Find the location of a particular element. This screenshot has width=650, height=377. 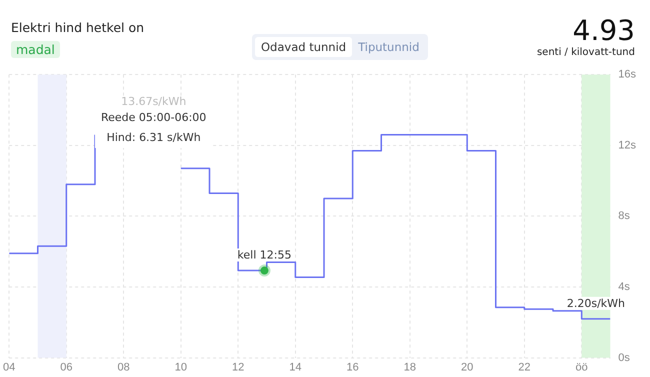

chart-title: Elektri hind hetkel on is located at coordinates (77, 27).